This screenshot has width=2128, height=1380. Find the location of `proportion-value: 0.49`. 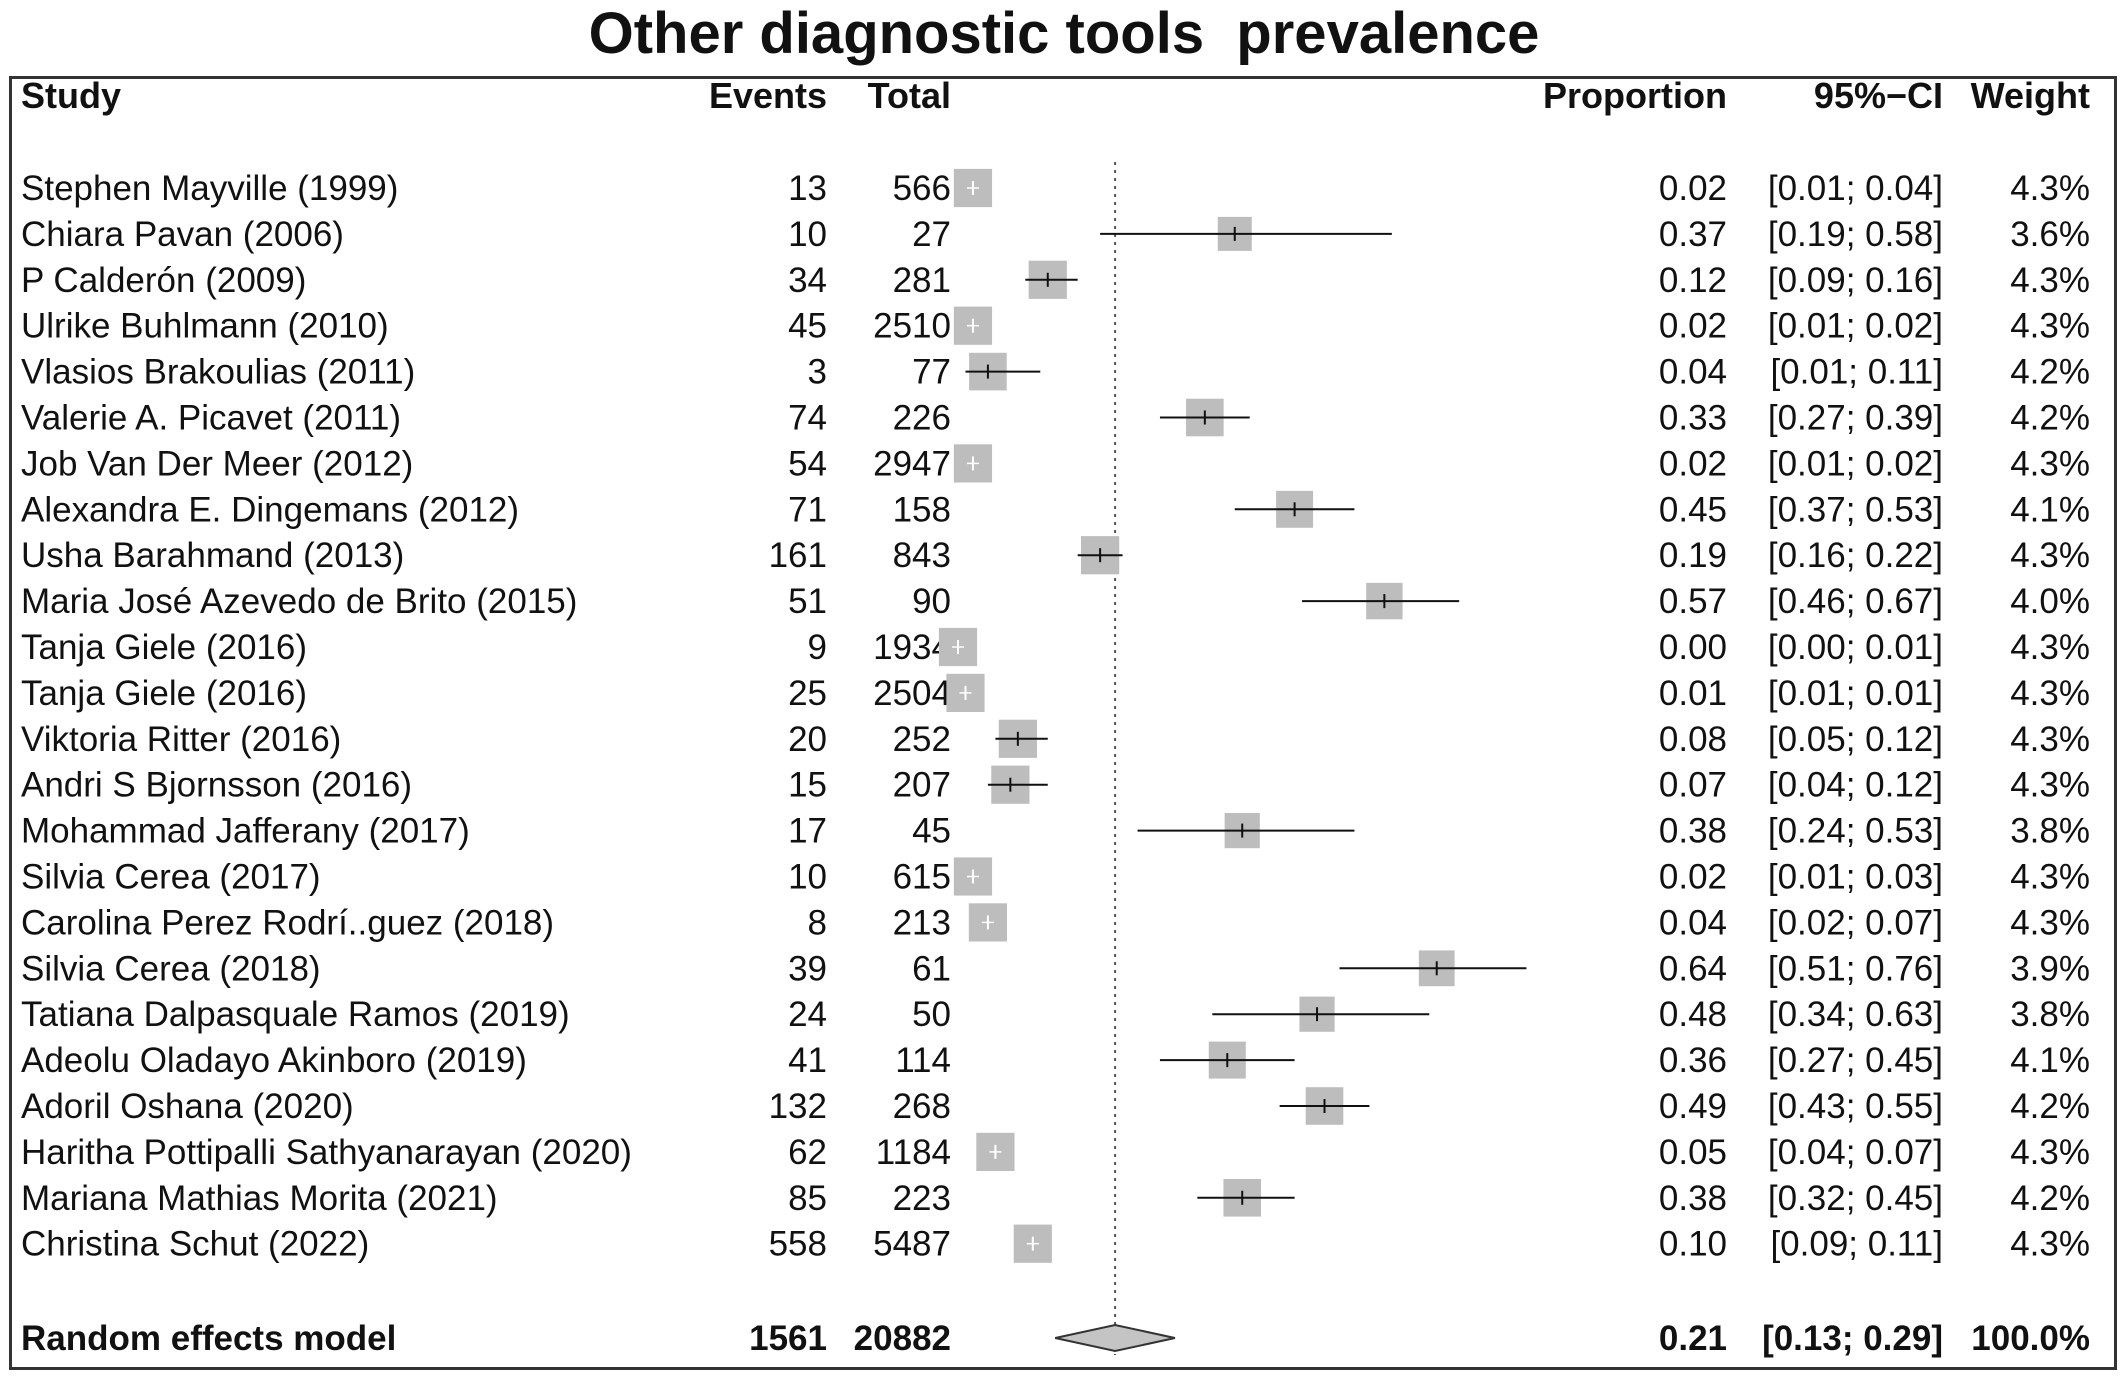

proportion-value: 0.49 is located at coordinates (1693, 1106).